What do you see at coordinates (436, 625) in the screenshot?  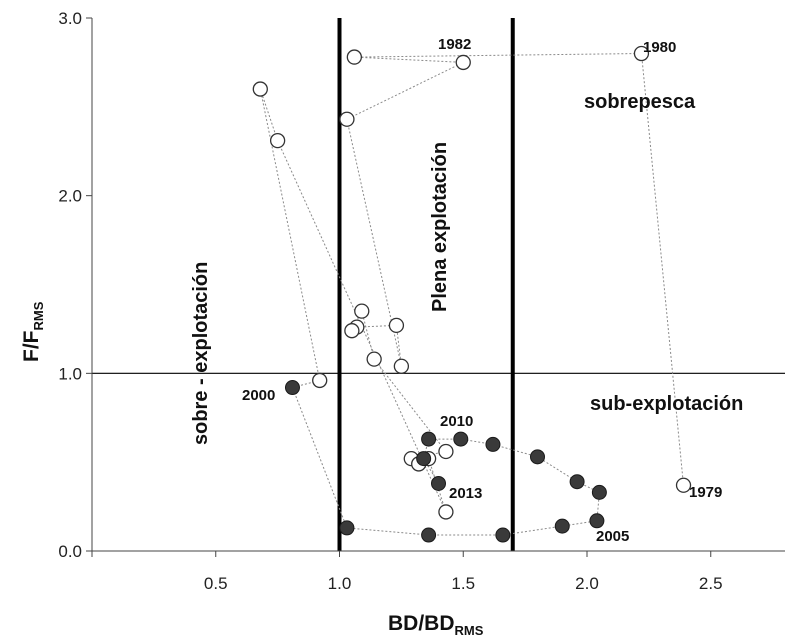 I see `x-axis-title: BD/BDRMS` at bounding box center [436, 625].